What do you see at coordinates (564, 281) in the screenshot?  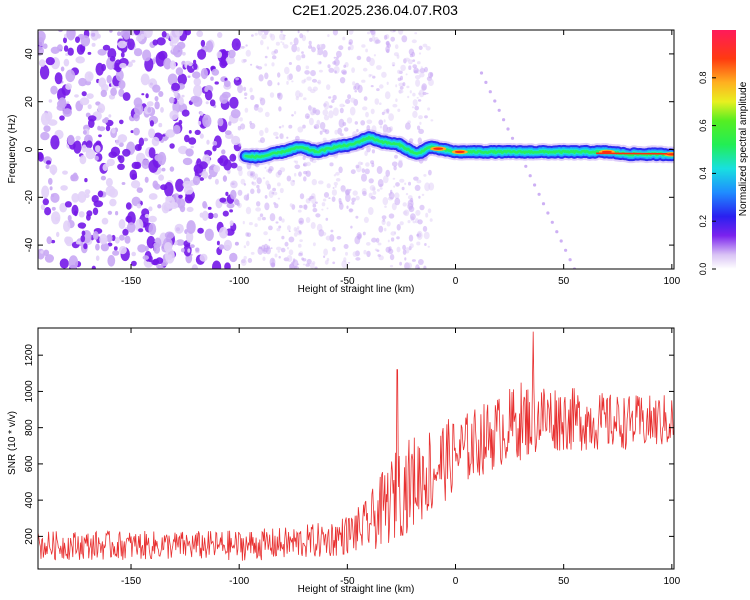 I see `heatmap-x-tick-label: 50` at bounding box center [564, 281].